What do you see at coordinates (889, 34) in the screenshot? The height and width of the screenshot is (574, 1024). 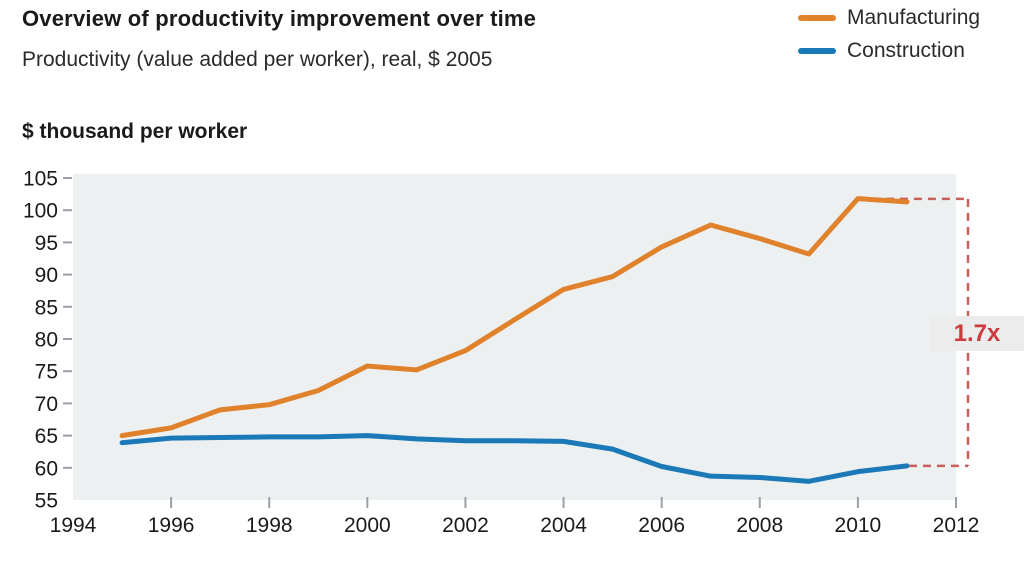 I see `legend: Manufacturing Construction` at bounding box center [889, 34].